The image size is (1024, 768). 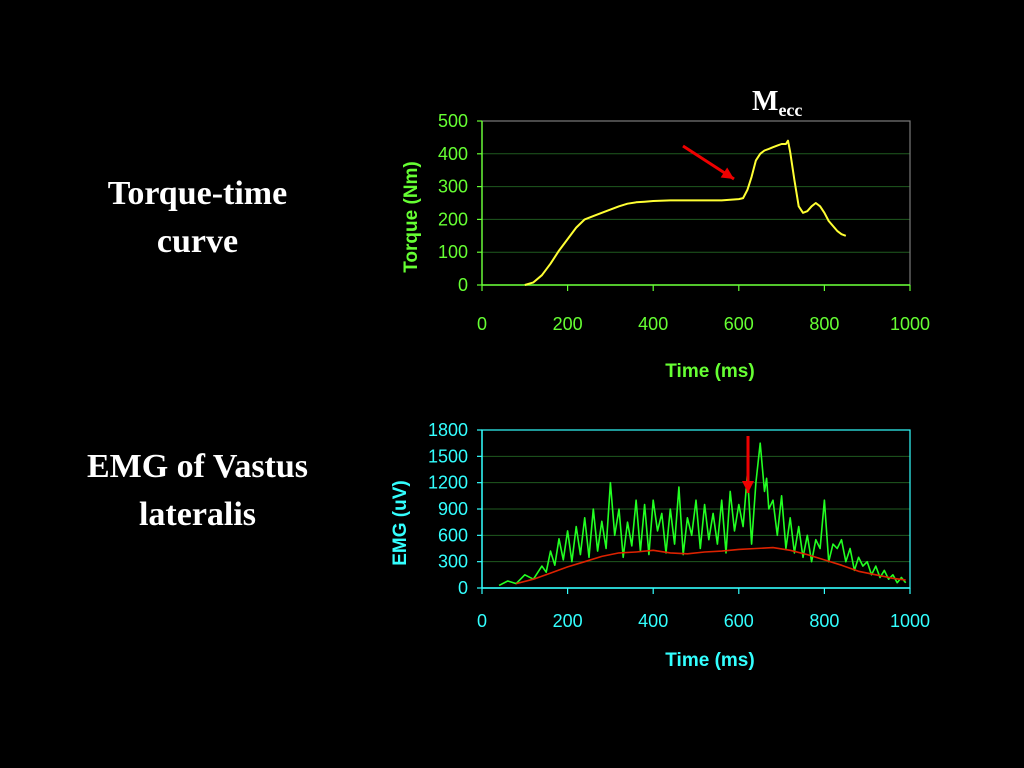 I want to click on emg-x-tick-label: 600, so click(x=739, y=621).